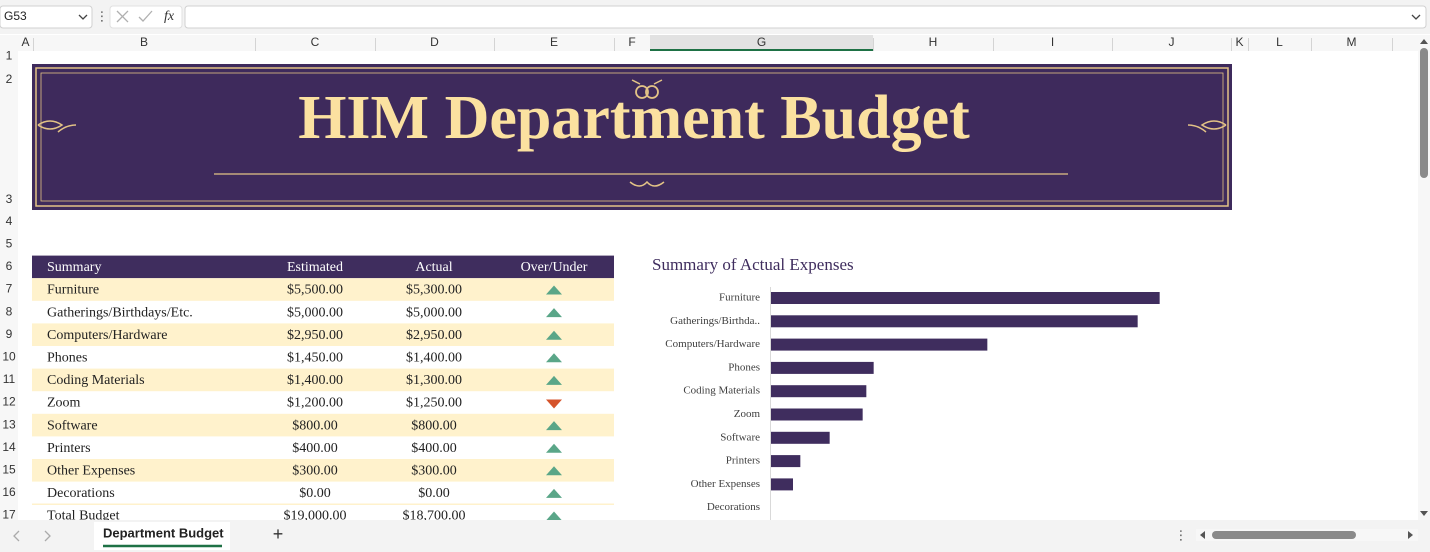  Describe the element at coordinates (67, 358) in the screenshot. I see `table-cell: Phones` at that location.